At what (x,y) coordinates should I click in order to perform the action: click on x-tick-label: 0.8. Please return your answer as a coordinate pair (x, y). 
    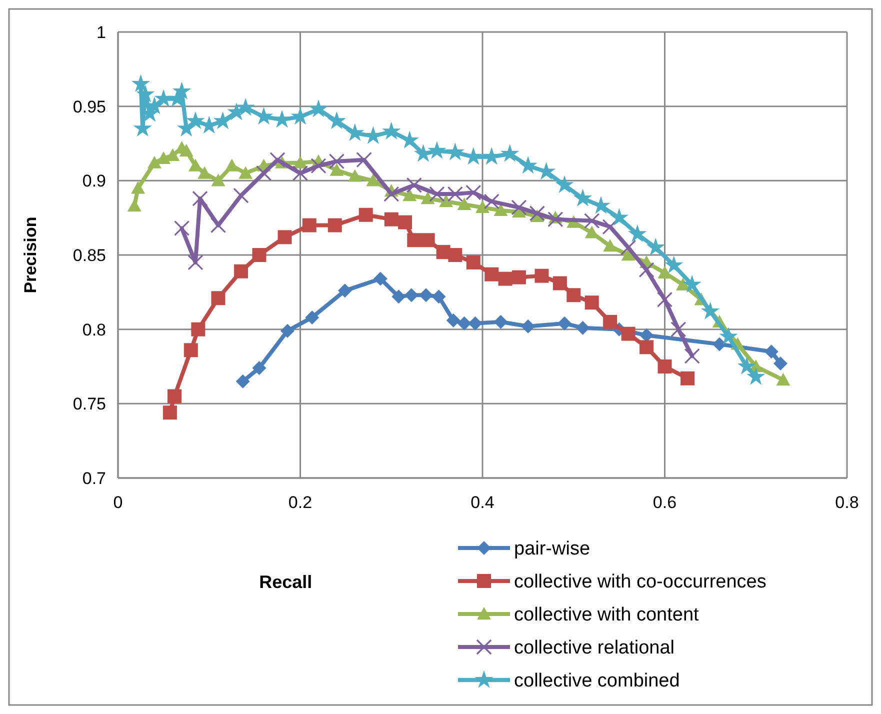
    Looking at the image, I should click on (847, 502).